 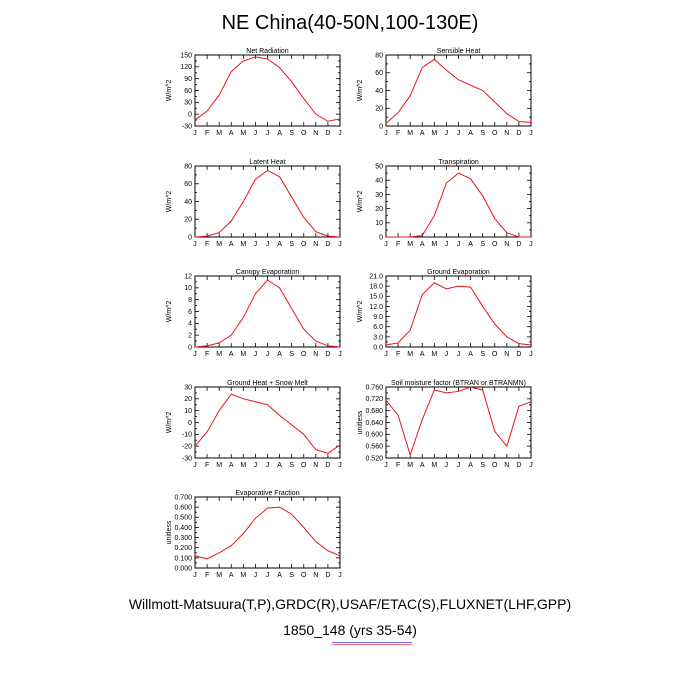 What do you see at coordinates (190, 336) in the screenshot?
I see `y-tick-label: 2` at bounding box center [190, 336].